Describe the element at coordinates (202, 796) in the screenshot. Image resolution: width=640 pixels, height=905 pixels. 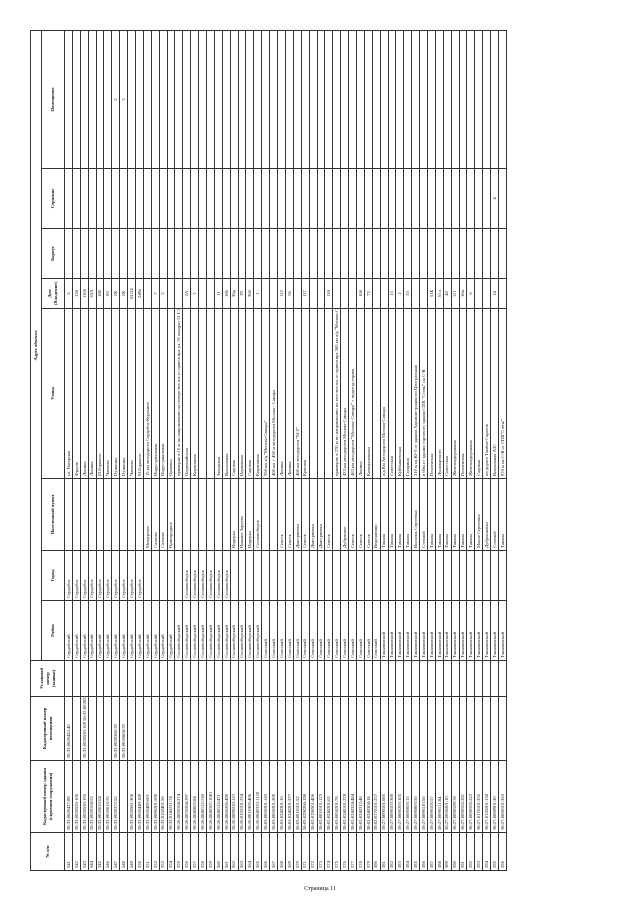
I see `cell-building-cadastral: 58:26:0040113:158` at that location.